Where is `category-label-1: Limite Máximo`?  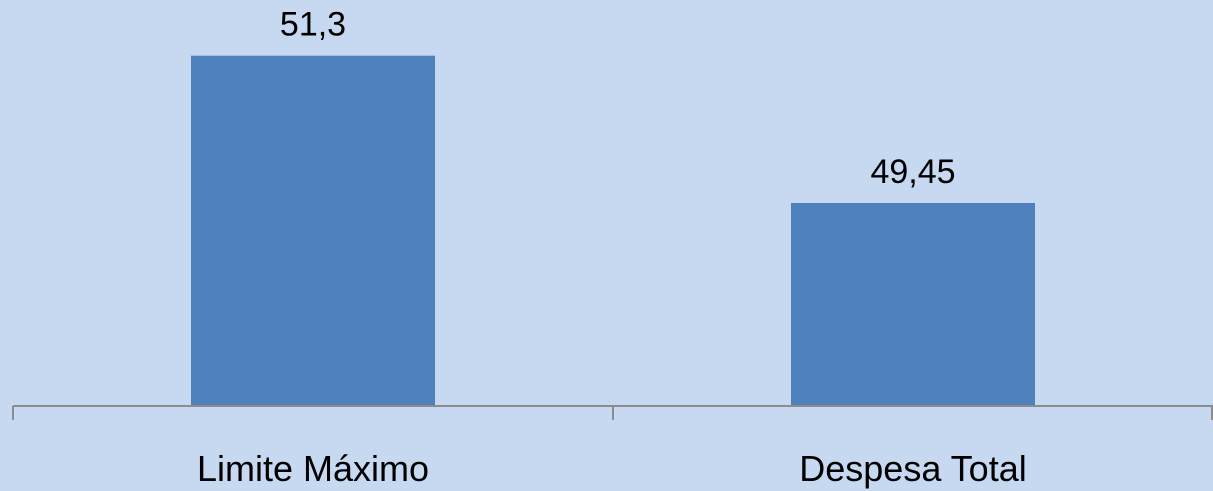
category-label-1: Limite Máximo is located at coordinates (313, 468).